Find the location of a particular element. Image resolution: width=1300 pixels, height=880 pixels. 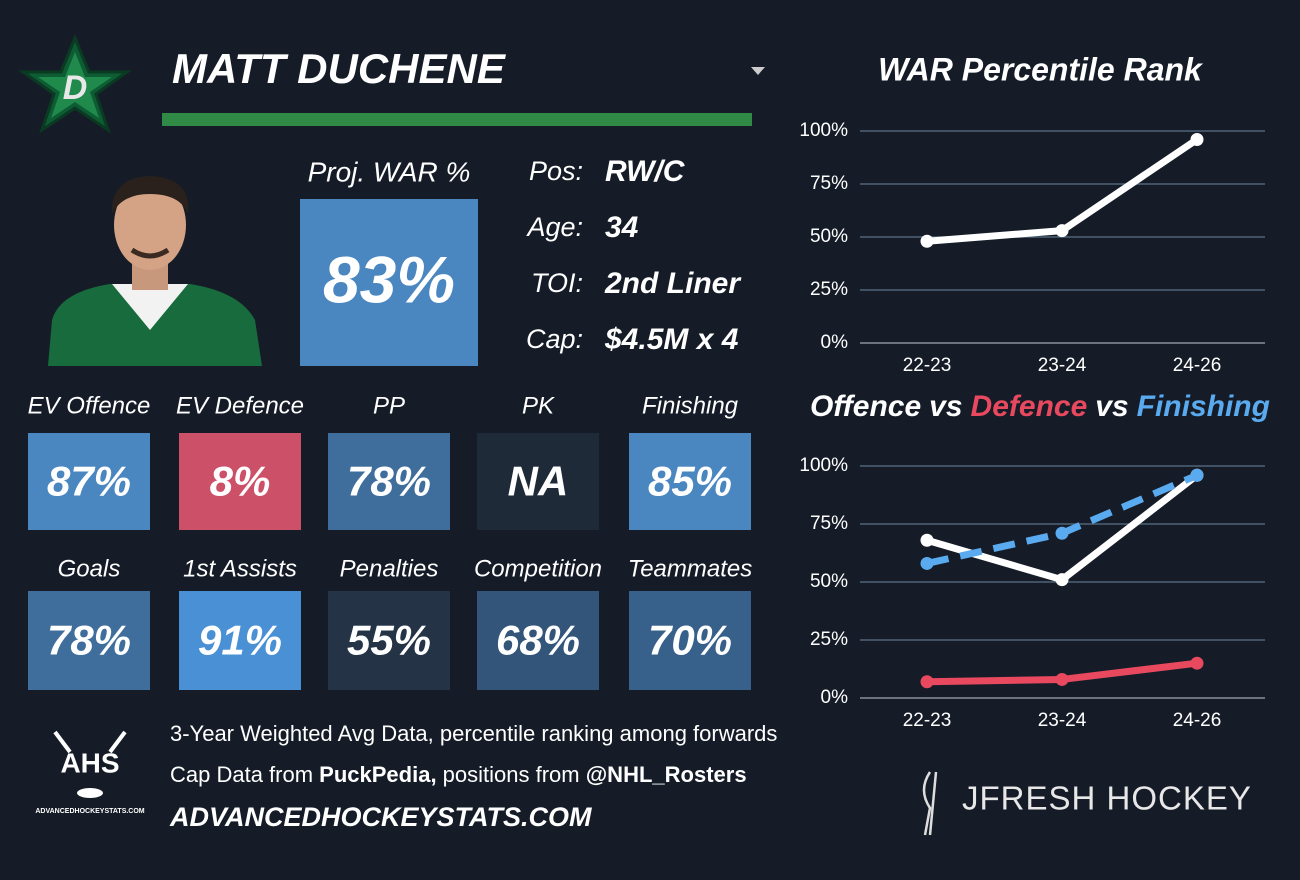

ahs-site: ADVANCEDHOCKEYSTATS.COM is located at coordinates (89, 811).